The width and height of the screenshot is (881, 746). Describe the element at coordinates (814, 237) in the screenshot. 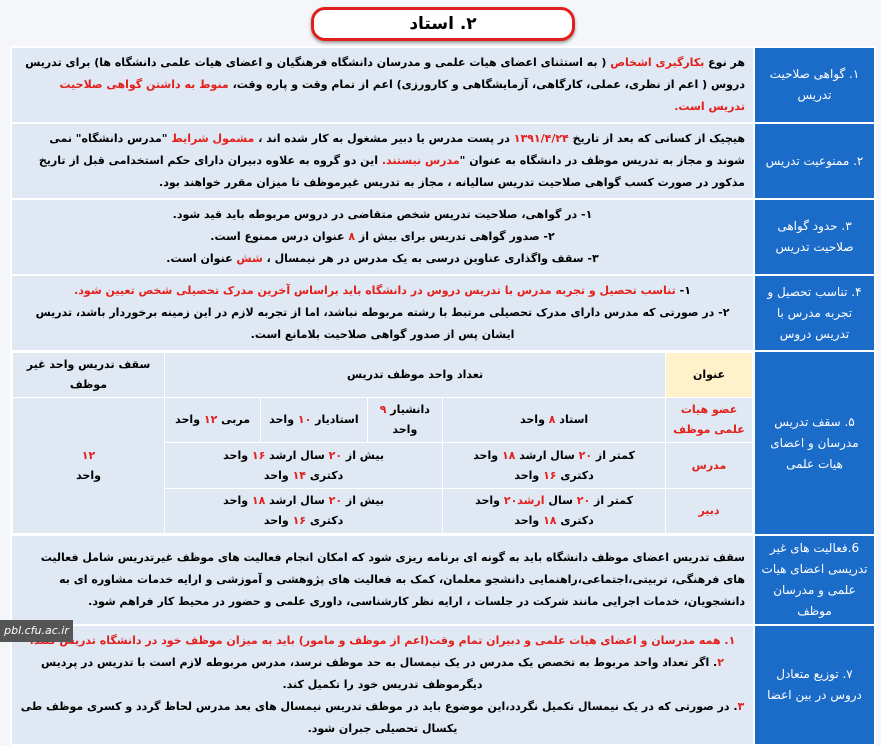

I see `rule-heading: ۳. حدود گواهی صلاحیت تدریس` at that location.